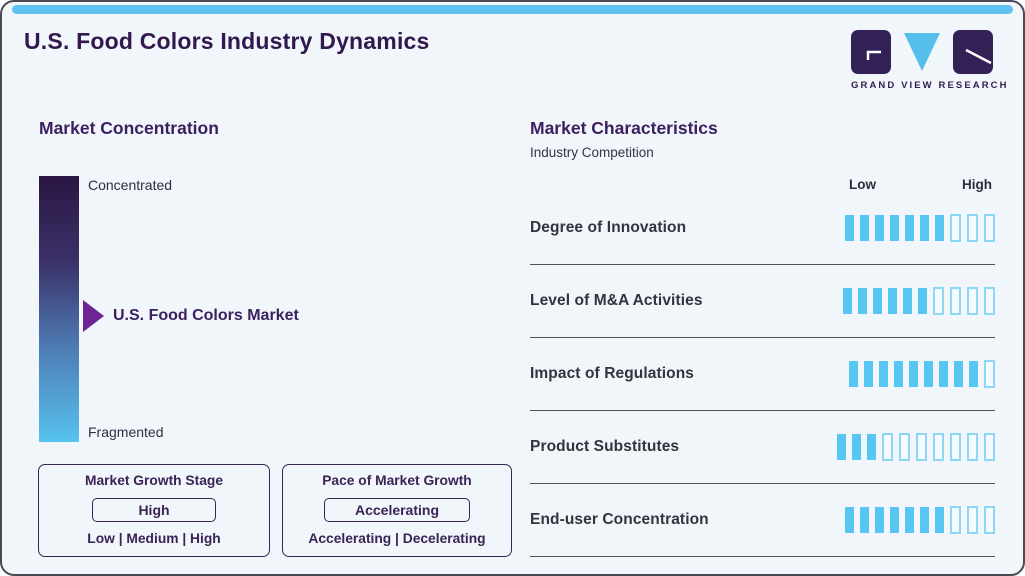 The height and width of the screenshot is (576, 1025). Describe the element at coordinates (397, 538) in the screenshot. I see `pace-options: Accelerating | Decelerating` at that location.